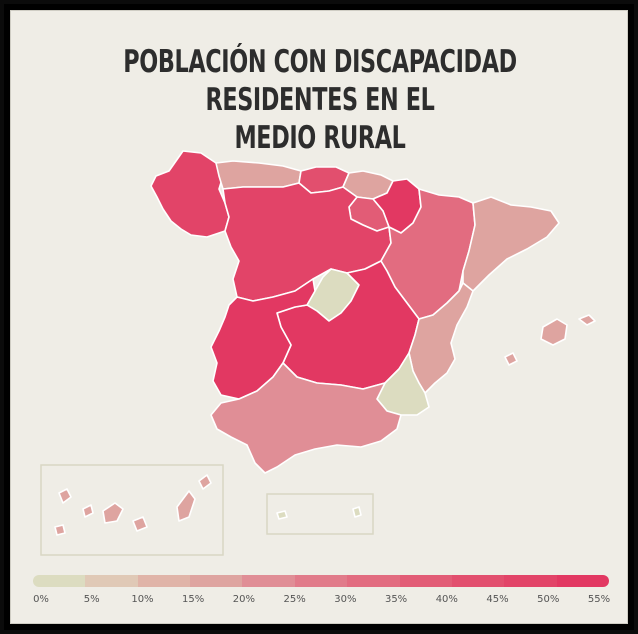  What do you see at coordinates (258, 175) in the screenshot?
I see `region-asturias` at bounding box center [258, 175].